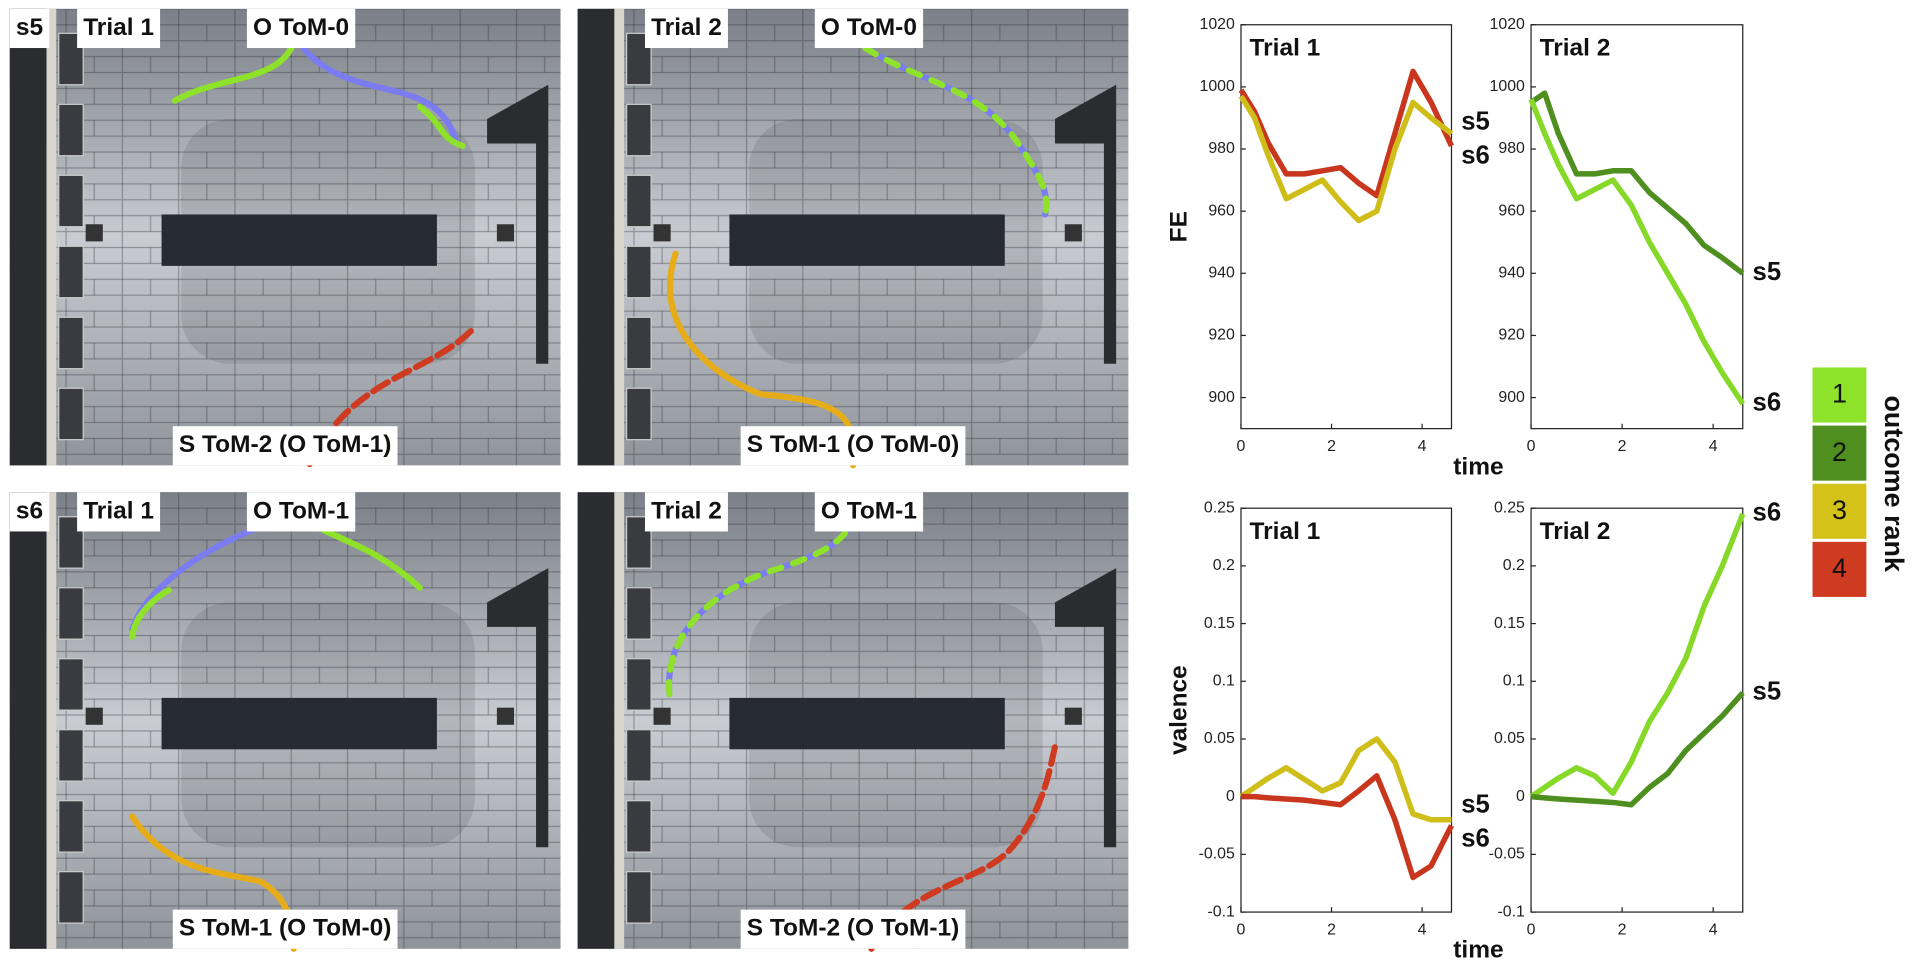 Image resolution: width=1919 pixels, height=976 pixels. I want to click on y-tick-label: 0.25, so click(1509, 507).